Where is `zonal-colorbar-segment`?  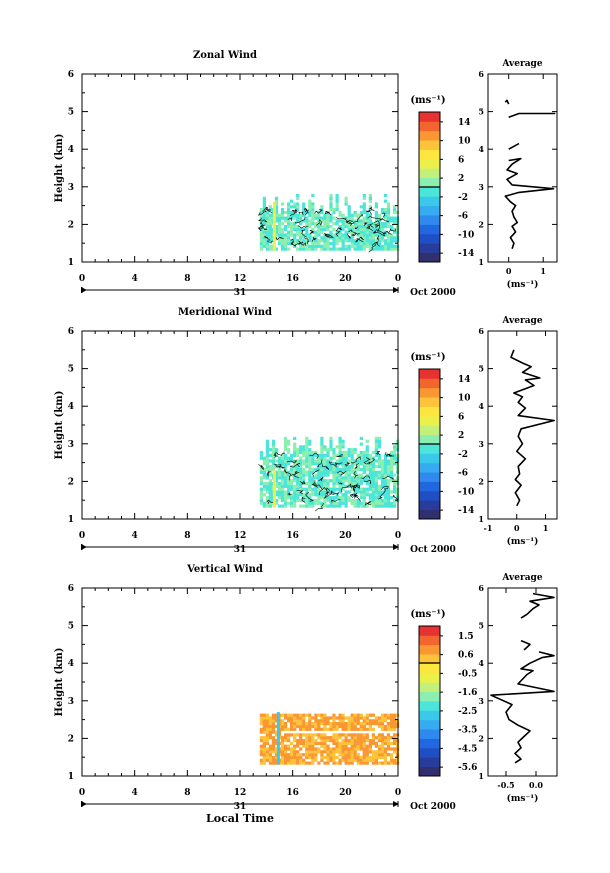 zonal-colorbar-segment is located at coordinates (429, 126).